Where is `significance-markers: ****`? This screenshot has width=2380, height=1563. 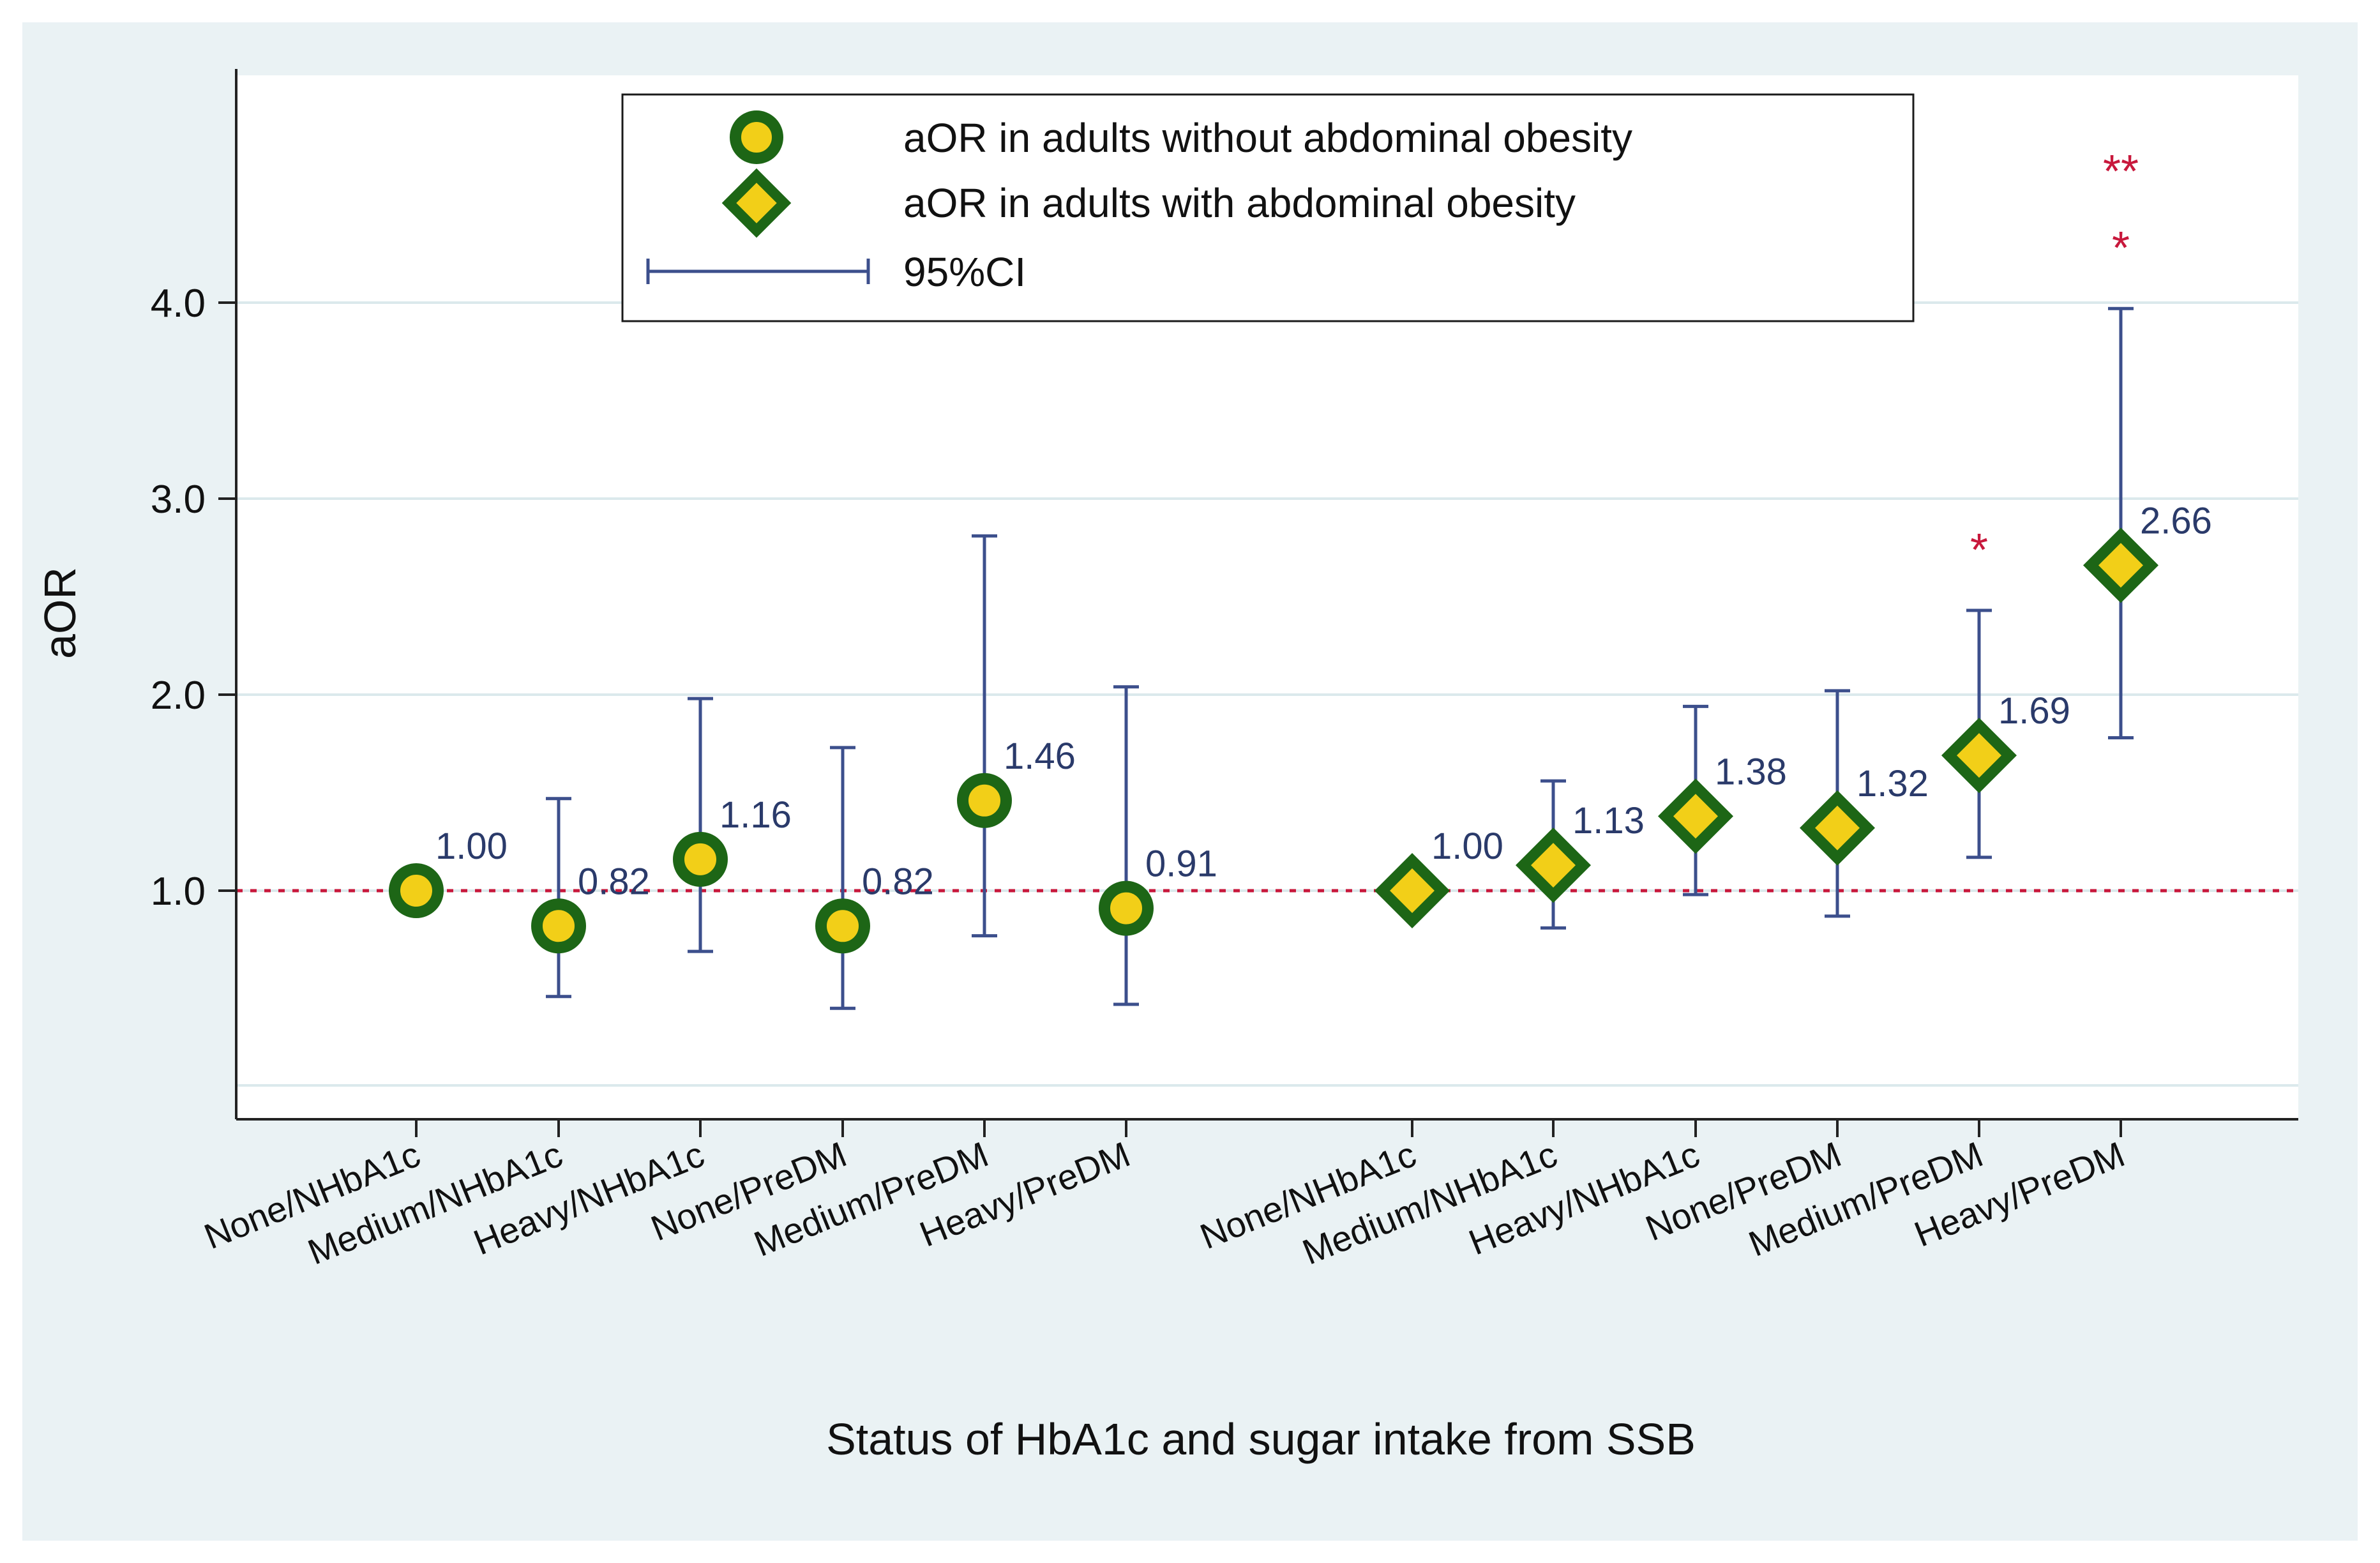
significance-markers: **** is located at coordinates (2054, 361).